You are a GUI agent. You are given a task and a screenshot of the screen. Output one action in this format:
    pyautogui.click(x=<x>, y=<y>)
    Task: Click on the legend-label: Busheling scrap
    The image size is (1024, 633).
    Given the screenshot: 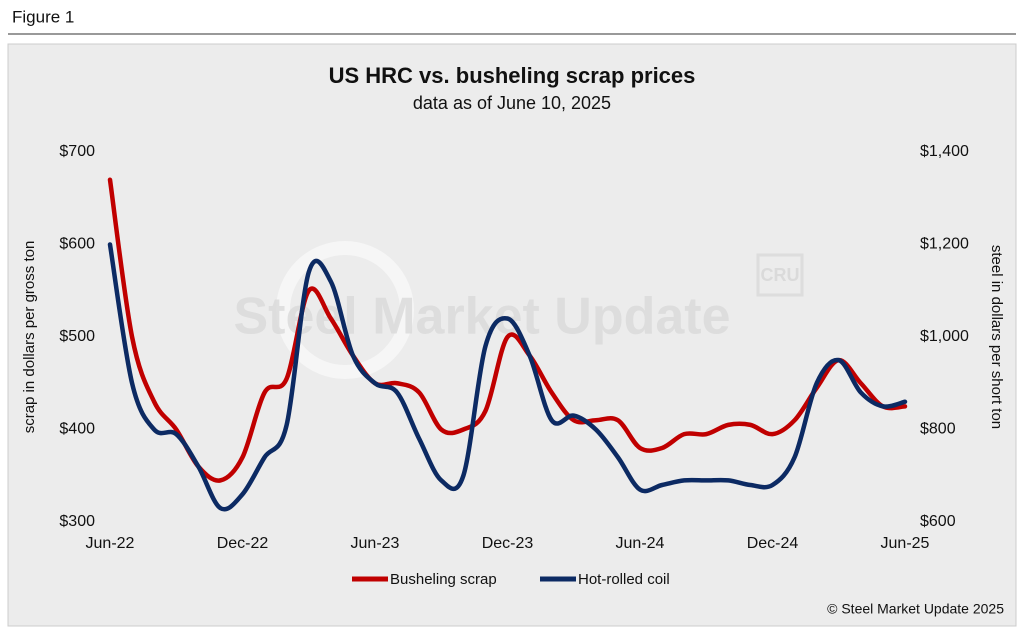 What is the action you would take?
    pyautogui.click(x=443, y=579)
    